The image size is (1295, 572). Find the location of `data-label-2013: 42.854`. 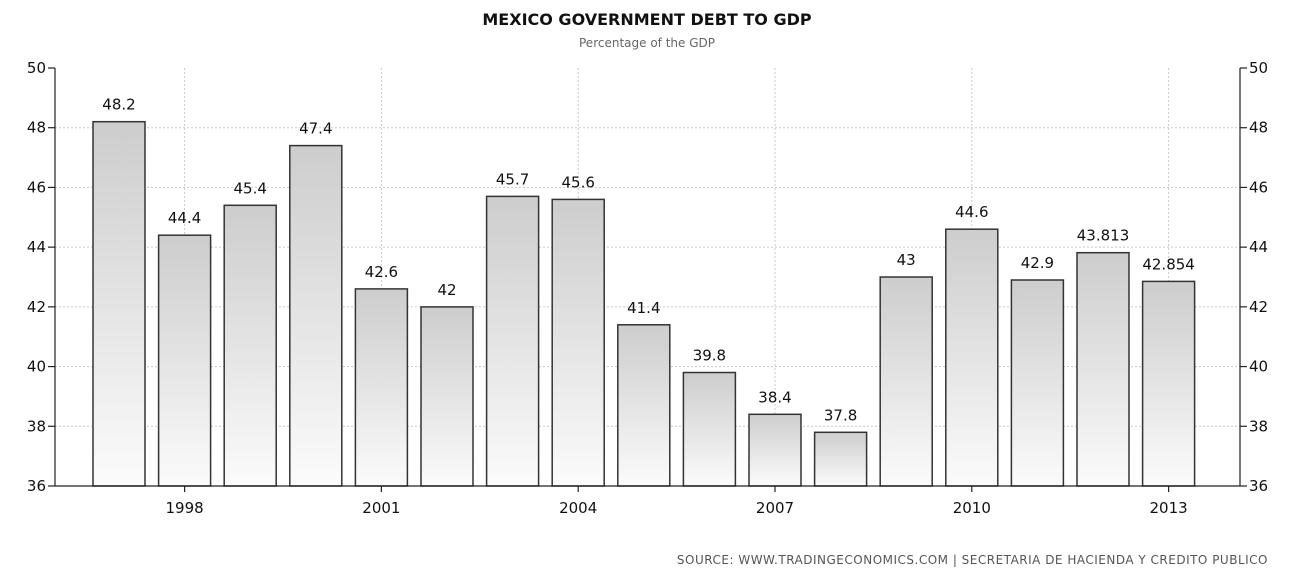

data-label-2013: 42.854 is located at coordinates (1168, 264).